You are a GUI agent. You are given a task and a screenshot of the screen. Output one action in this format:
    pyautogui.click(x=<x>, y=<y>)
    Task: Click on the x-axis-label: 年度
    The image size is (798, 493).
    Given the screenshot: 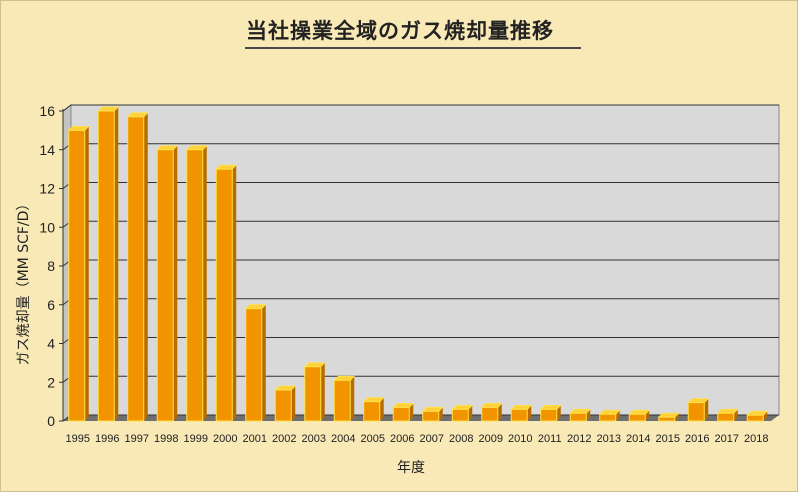 What is the action you would take?
    pyautogui.click(x=411, y=468)
    